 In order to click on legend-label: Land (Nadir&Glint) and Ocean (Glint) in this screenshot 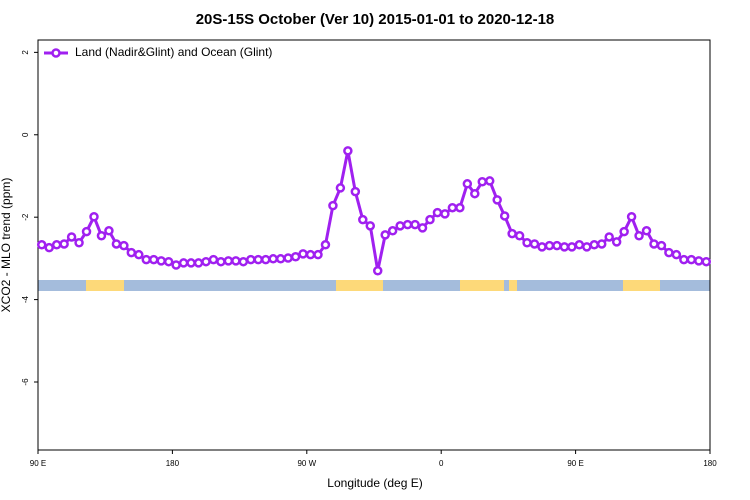, I will do `click(173, 52)`.